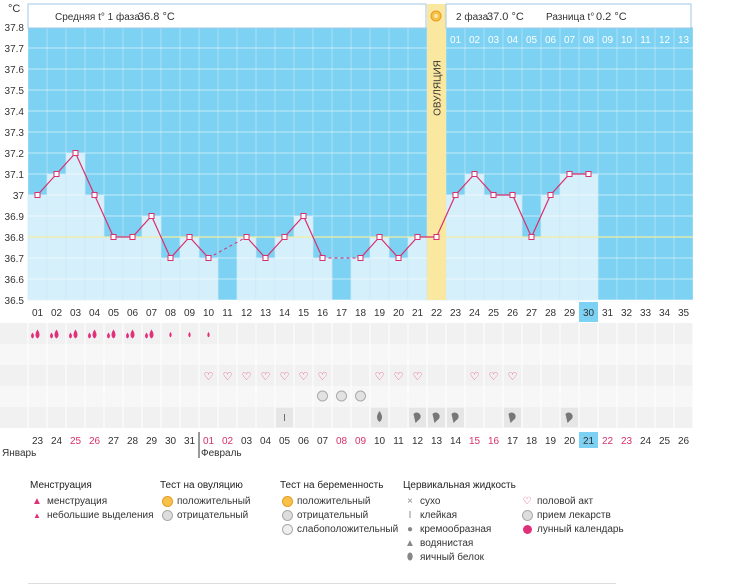 The height and width of the screenshot is (587, 730). Describe the element at coordinates (665, 313) in the screenshot. I see `cycle-day-label: 34` at that location.